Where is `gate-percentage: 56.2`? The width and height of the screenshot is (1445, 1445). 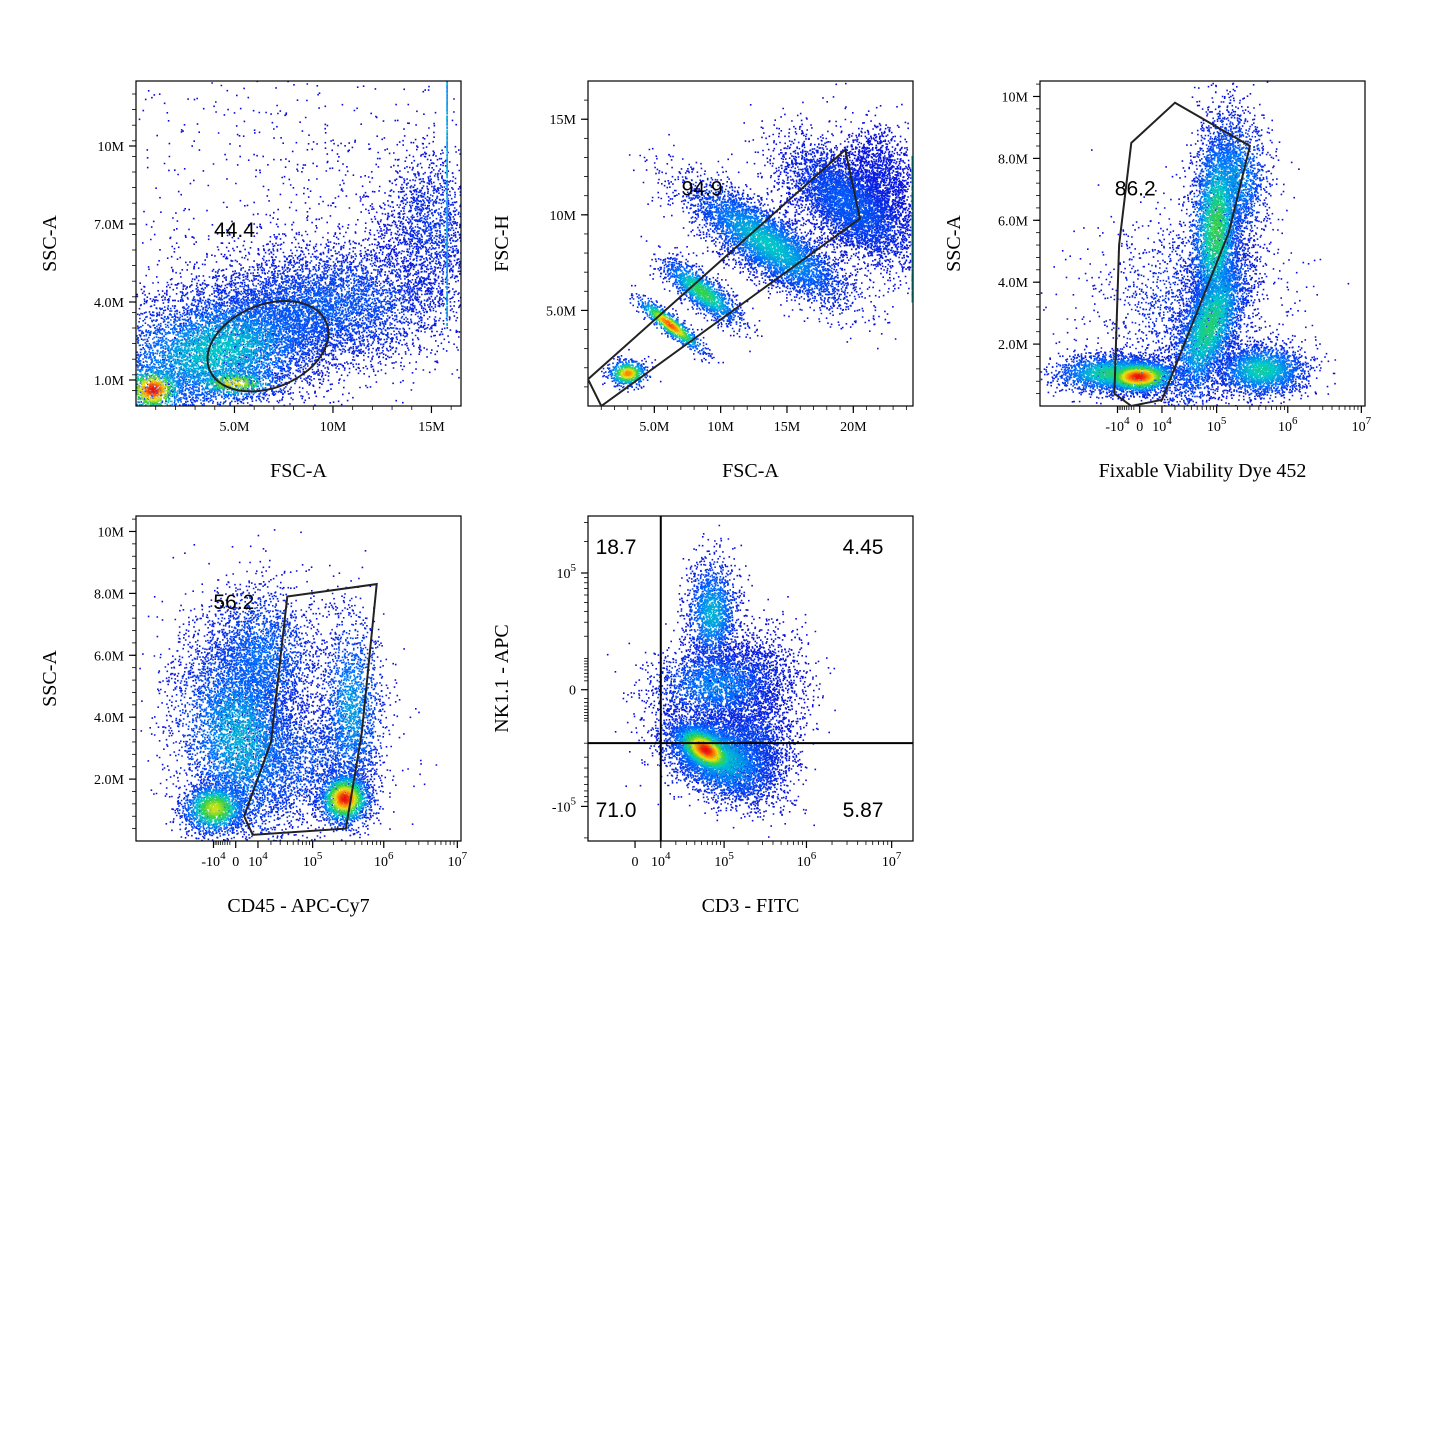
gate-percentage: 56.2 is located at coordinates (233, 602).